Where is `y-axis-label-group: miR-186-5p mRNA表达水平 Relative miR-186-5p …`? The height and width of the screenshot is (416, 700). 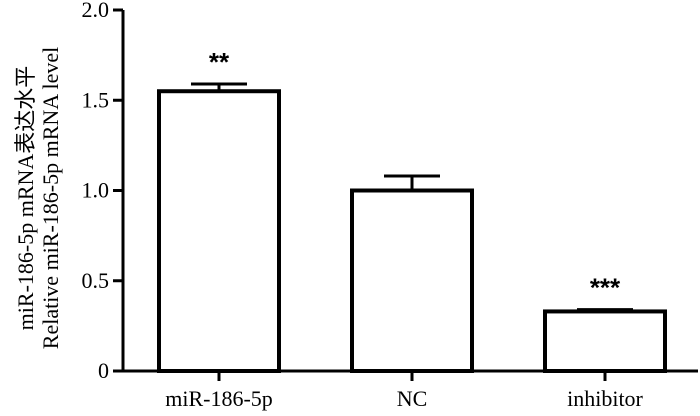
y-axis-label-group: miR-186-5p mRNA表达水平 Relative miR-186-5p … is located at coordinates (38, 198).